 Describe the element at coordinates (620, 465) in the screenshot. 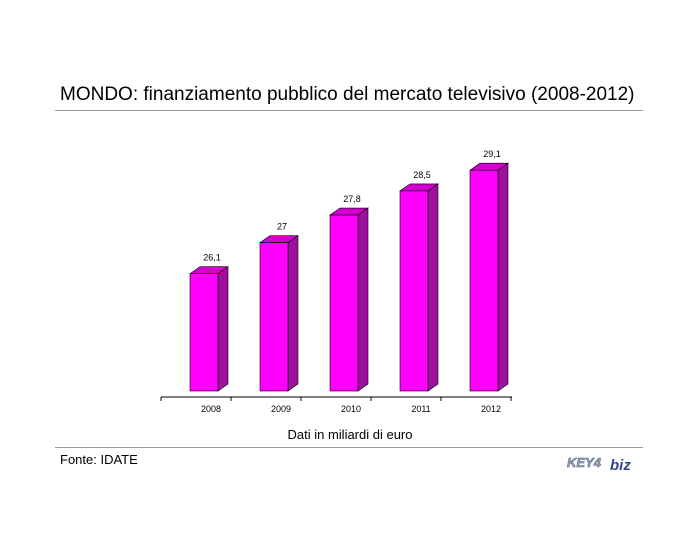

I see `logo-part2: biz` at that location.